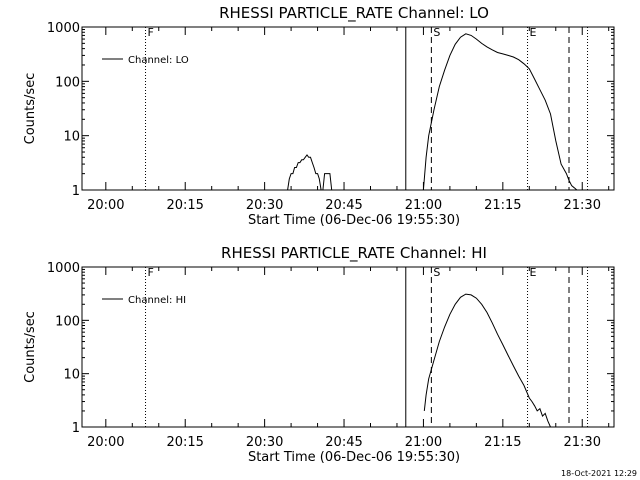 The height and width of the screenshot is (480, 640). Describe the element at coordinates (354, 13) in the screenshot. I see `chart-title: RHESSI PARTICLE_RATE Channel: LO` at that location.